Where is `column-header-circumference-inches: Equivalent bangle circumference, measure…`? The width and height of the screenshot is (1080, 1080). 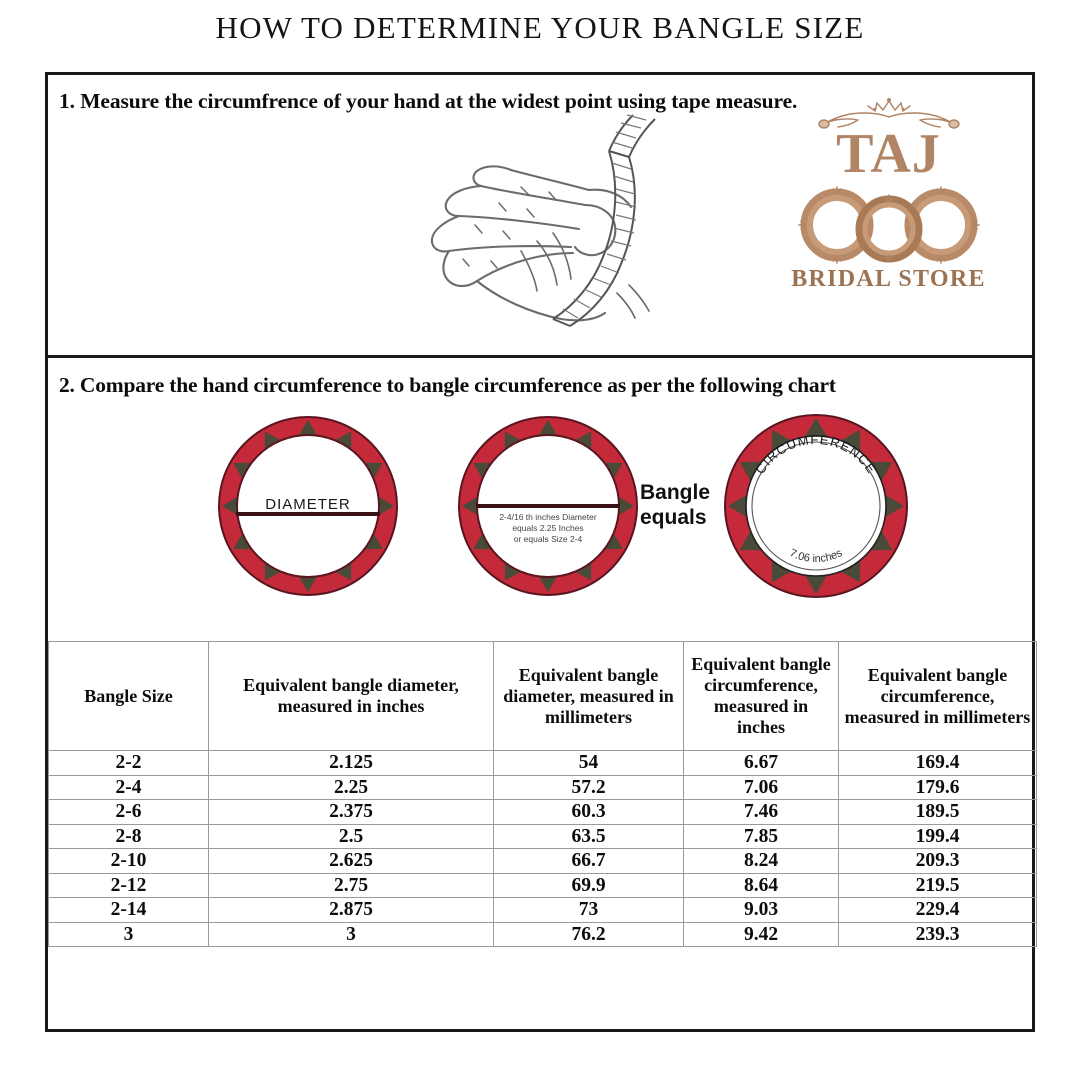 column-header-circumference-inches: Equivalent bangle circumference, measure… is located at coordinates (761, 696).